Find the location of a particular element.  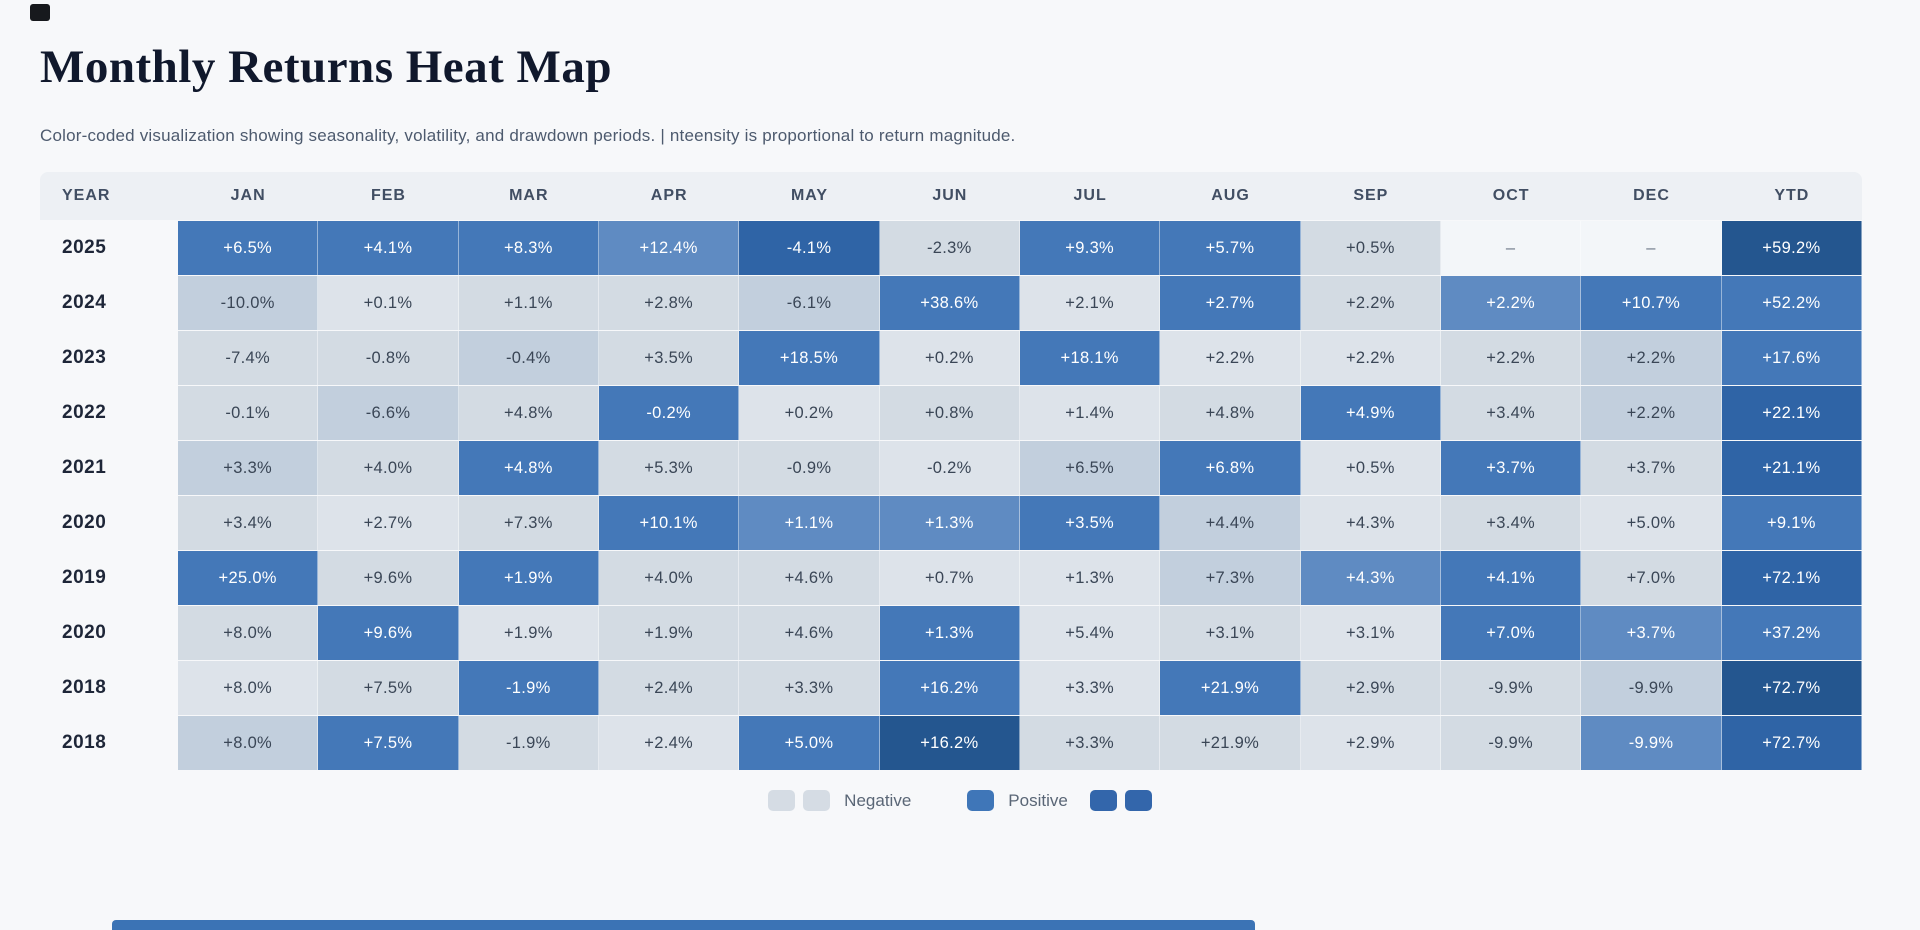

heatmap-cell: +18.5% is located at coordinates (809, 358).